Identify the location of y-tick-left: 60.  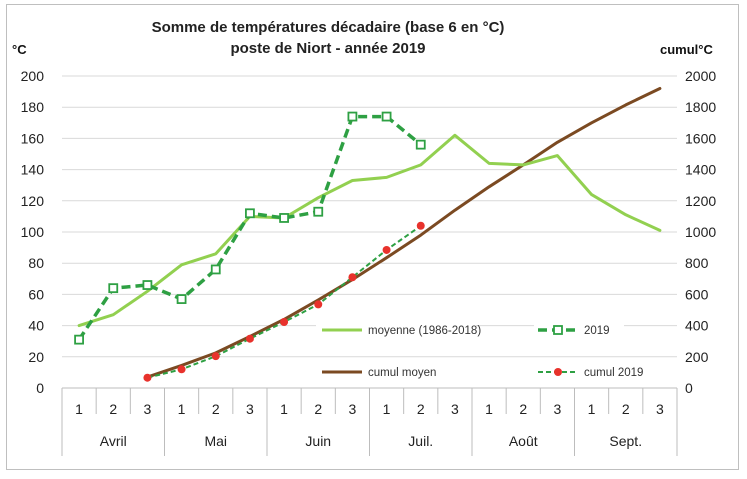
(36, 294).